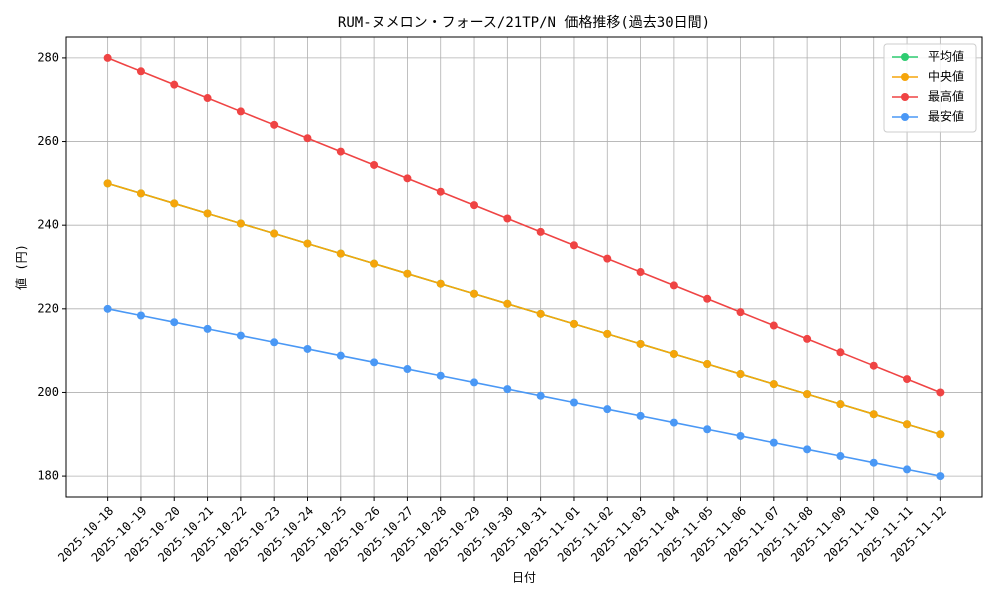 The height and width of the screenshot is (600, 1000). Describe the element at coordinates (946, 56) in the screenshot. I see `legend-label: 平均値` at that location.